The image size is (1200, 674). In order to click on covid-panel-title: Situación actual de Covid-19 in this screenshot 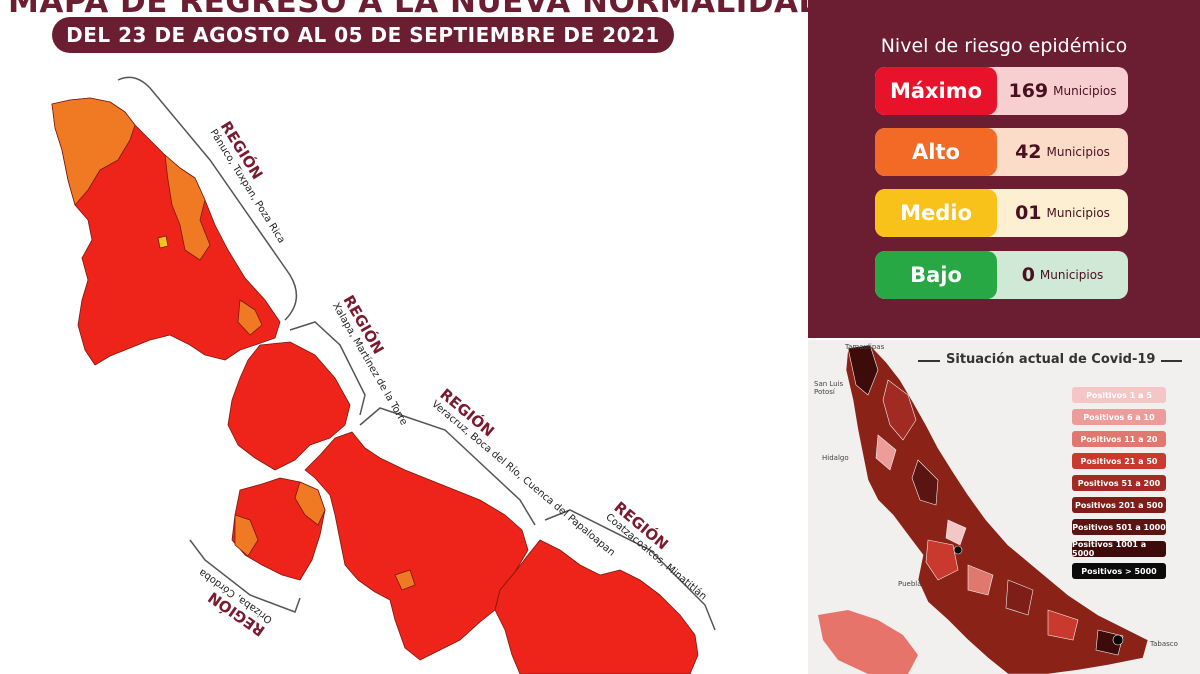, I will do `click(1051, 359)`.